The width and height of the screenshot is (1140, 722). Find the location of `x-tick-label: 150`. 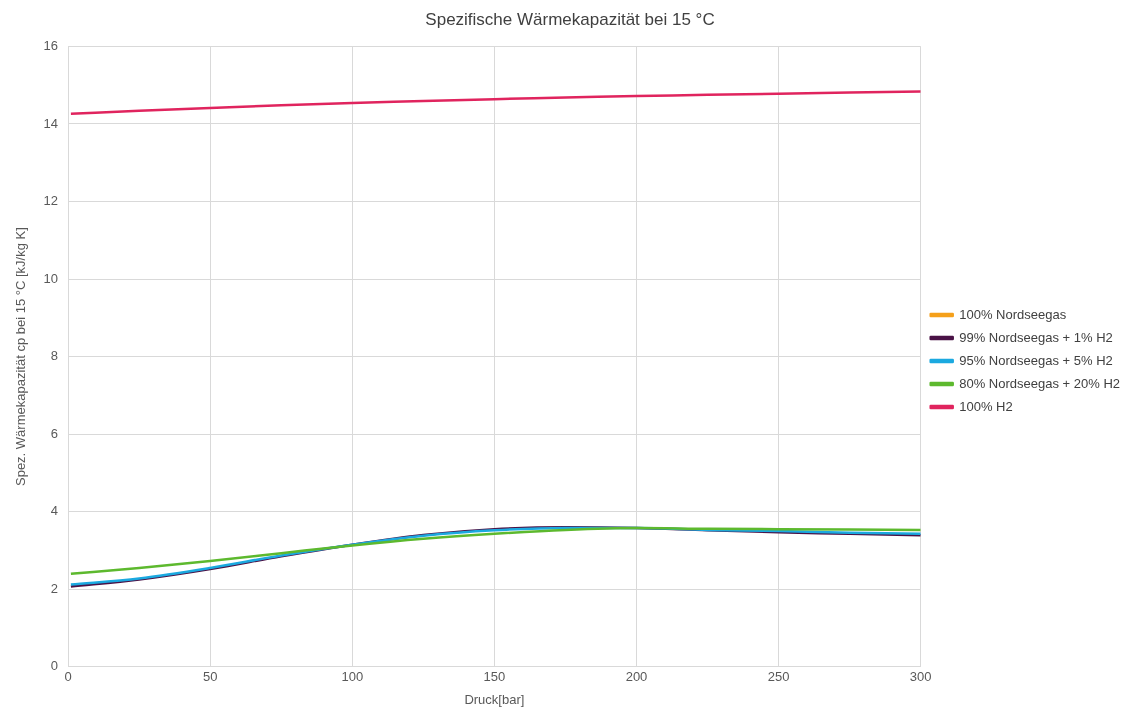

x-tick-label: 150 is located at coordinates (494, 677).